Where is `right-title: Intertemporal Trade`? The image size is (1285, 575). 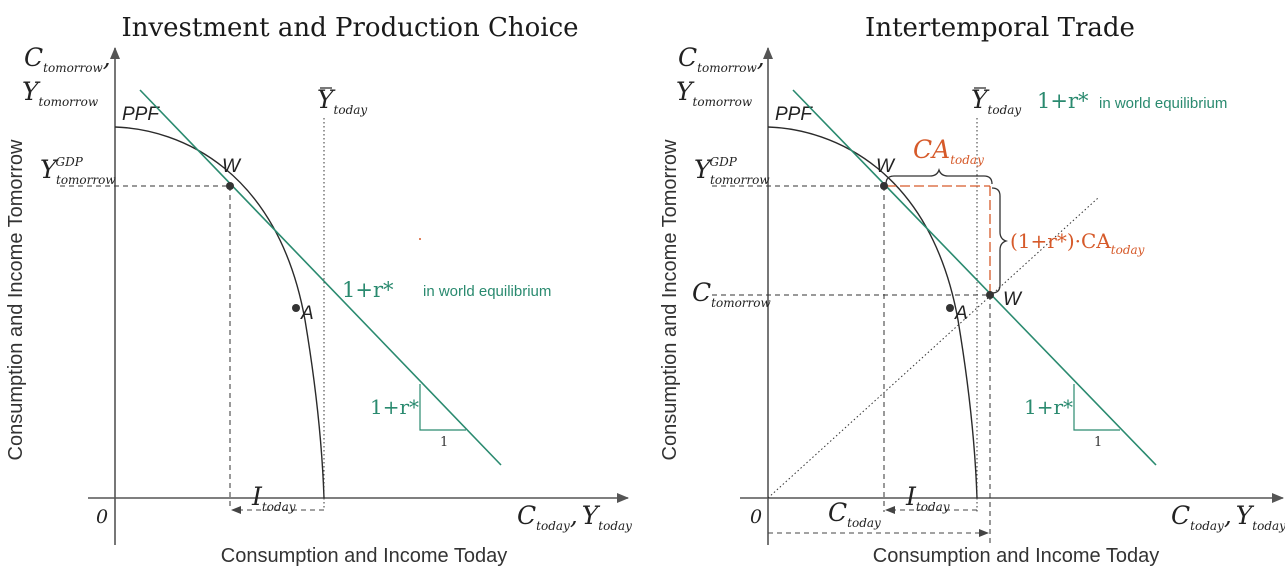 right-title: Intertemporal Trade is located at coordinates (1000, 28).